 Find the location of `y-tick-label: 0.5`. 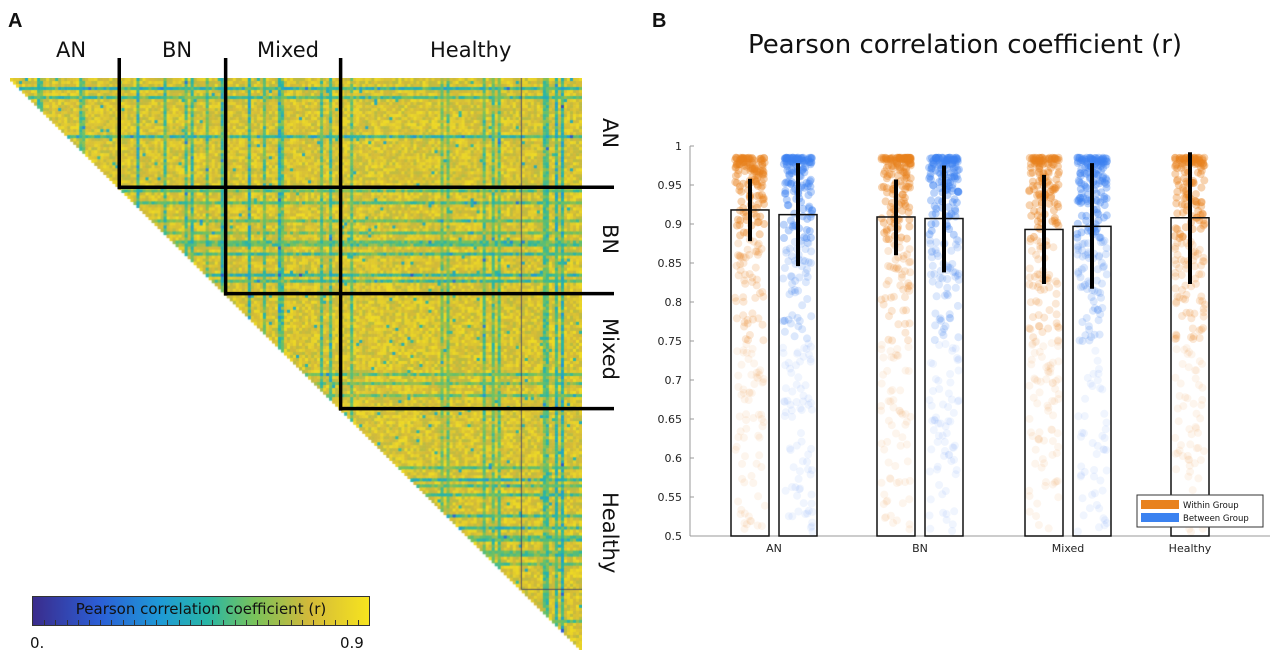

y-tick-label: 0.5 is located at coordinates (674, 536).